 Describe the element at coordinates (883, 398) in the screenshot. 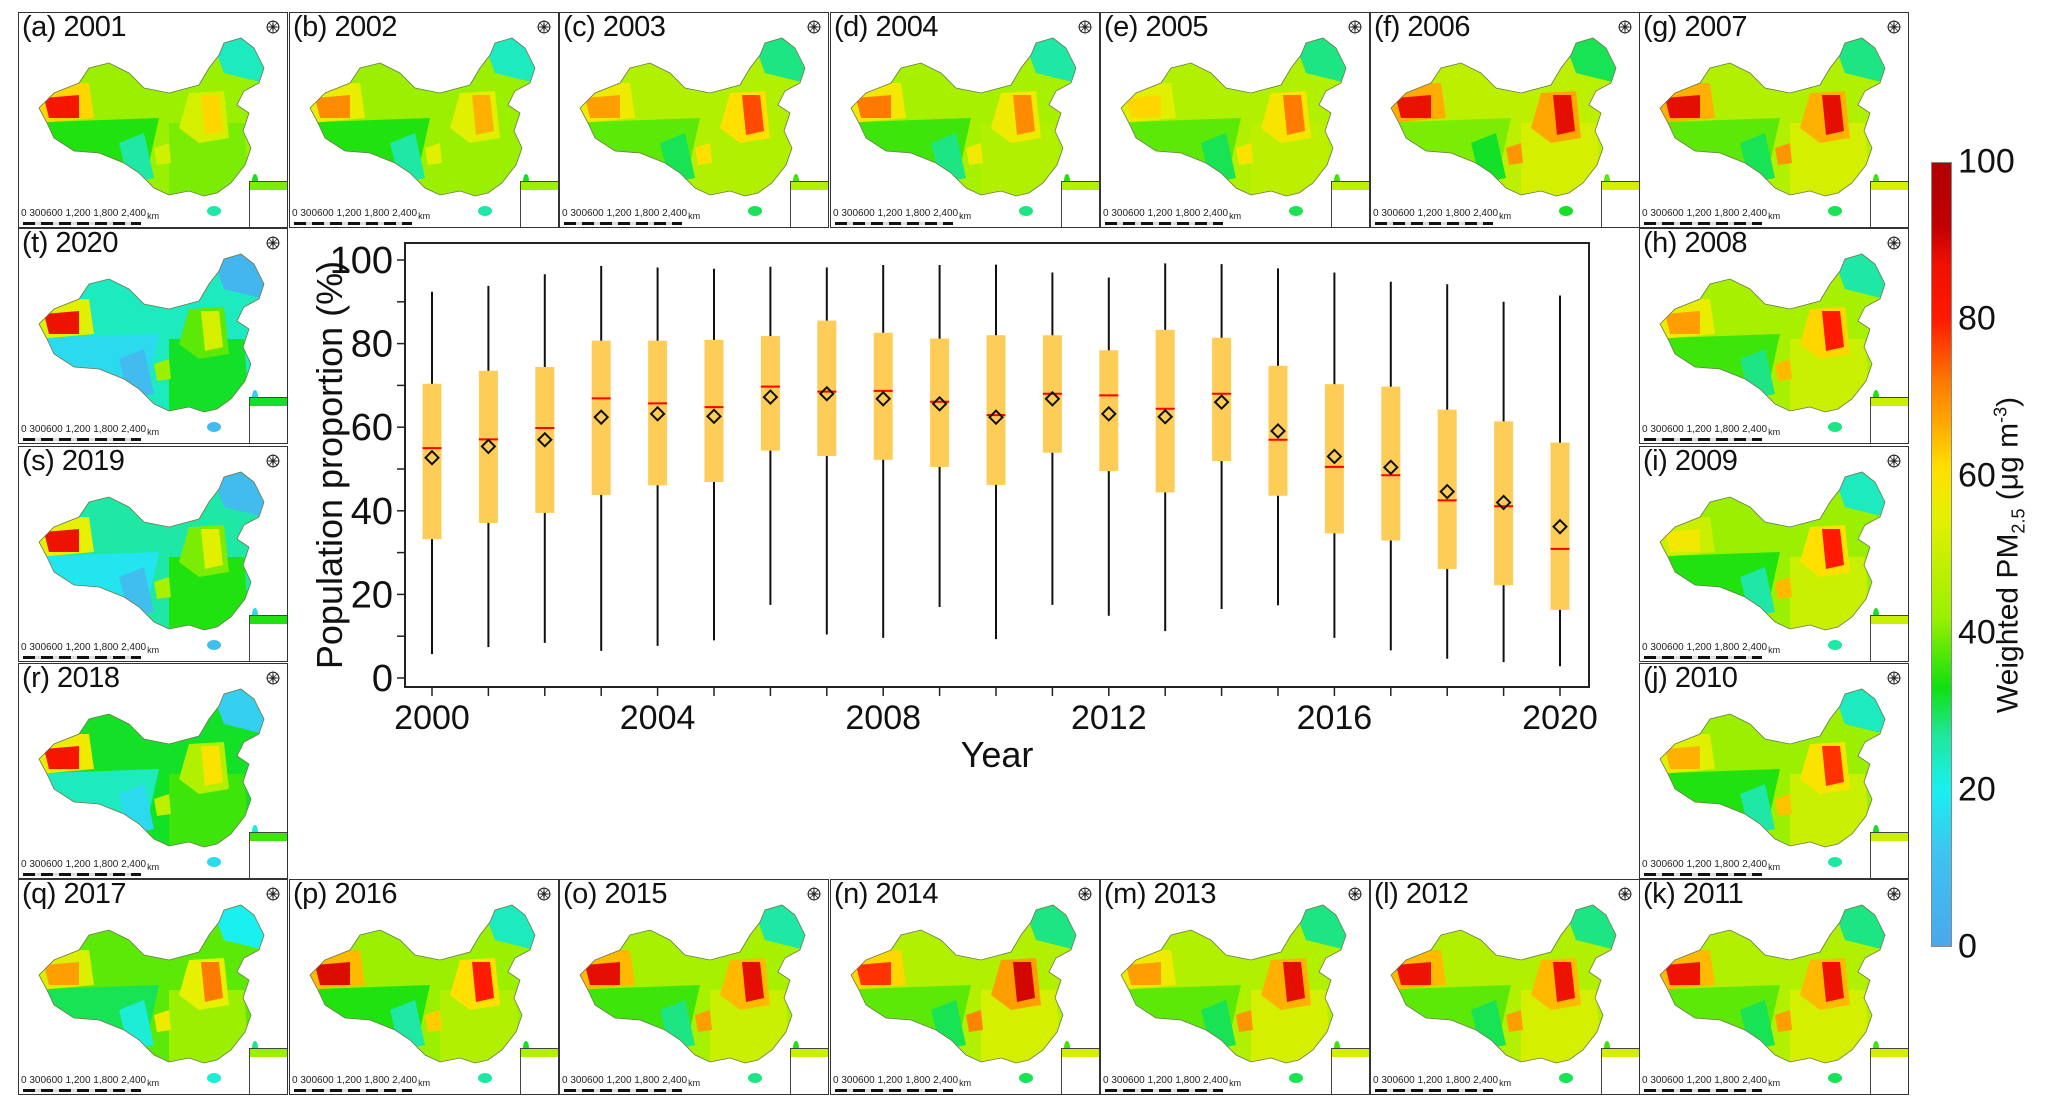

I see `mean-marker-2008` at that location.